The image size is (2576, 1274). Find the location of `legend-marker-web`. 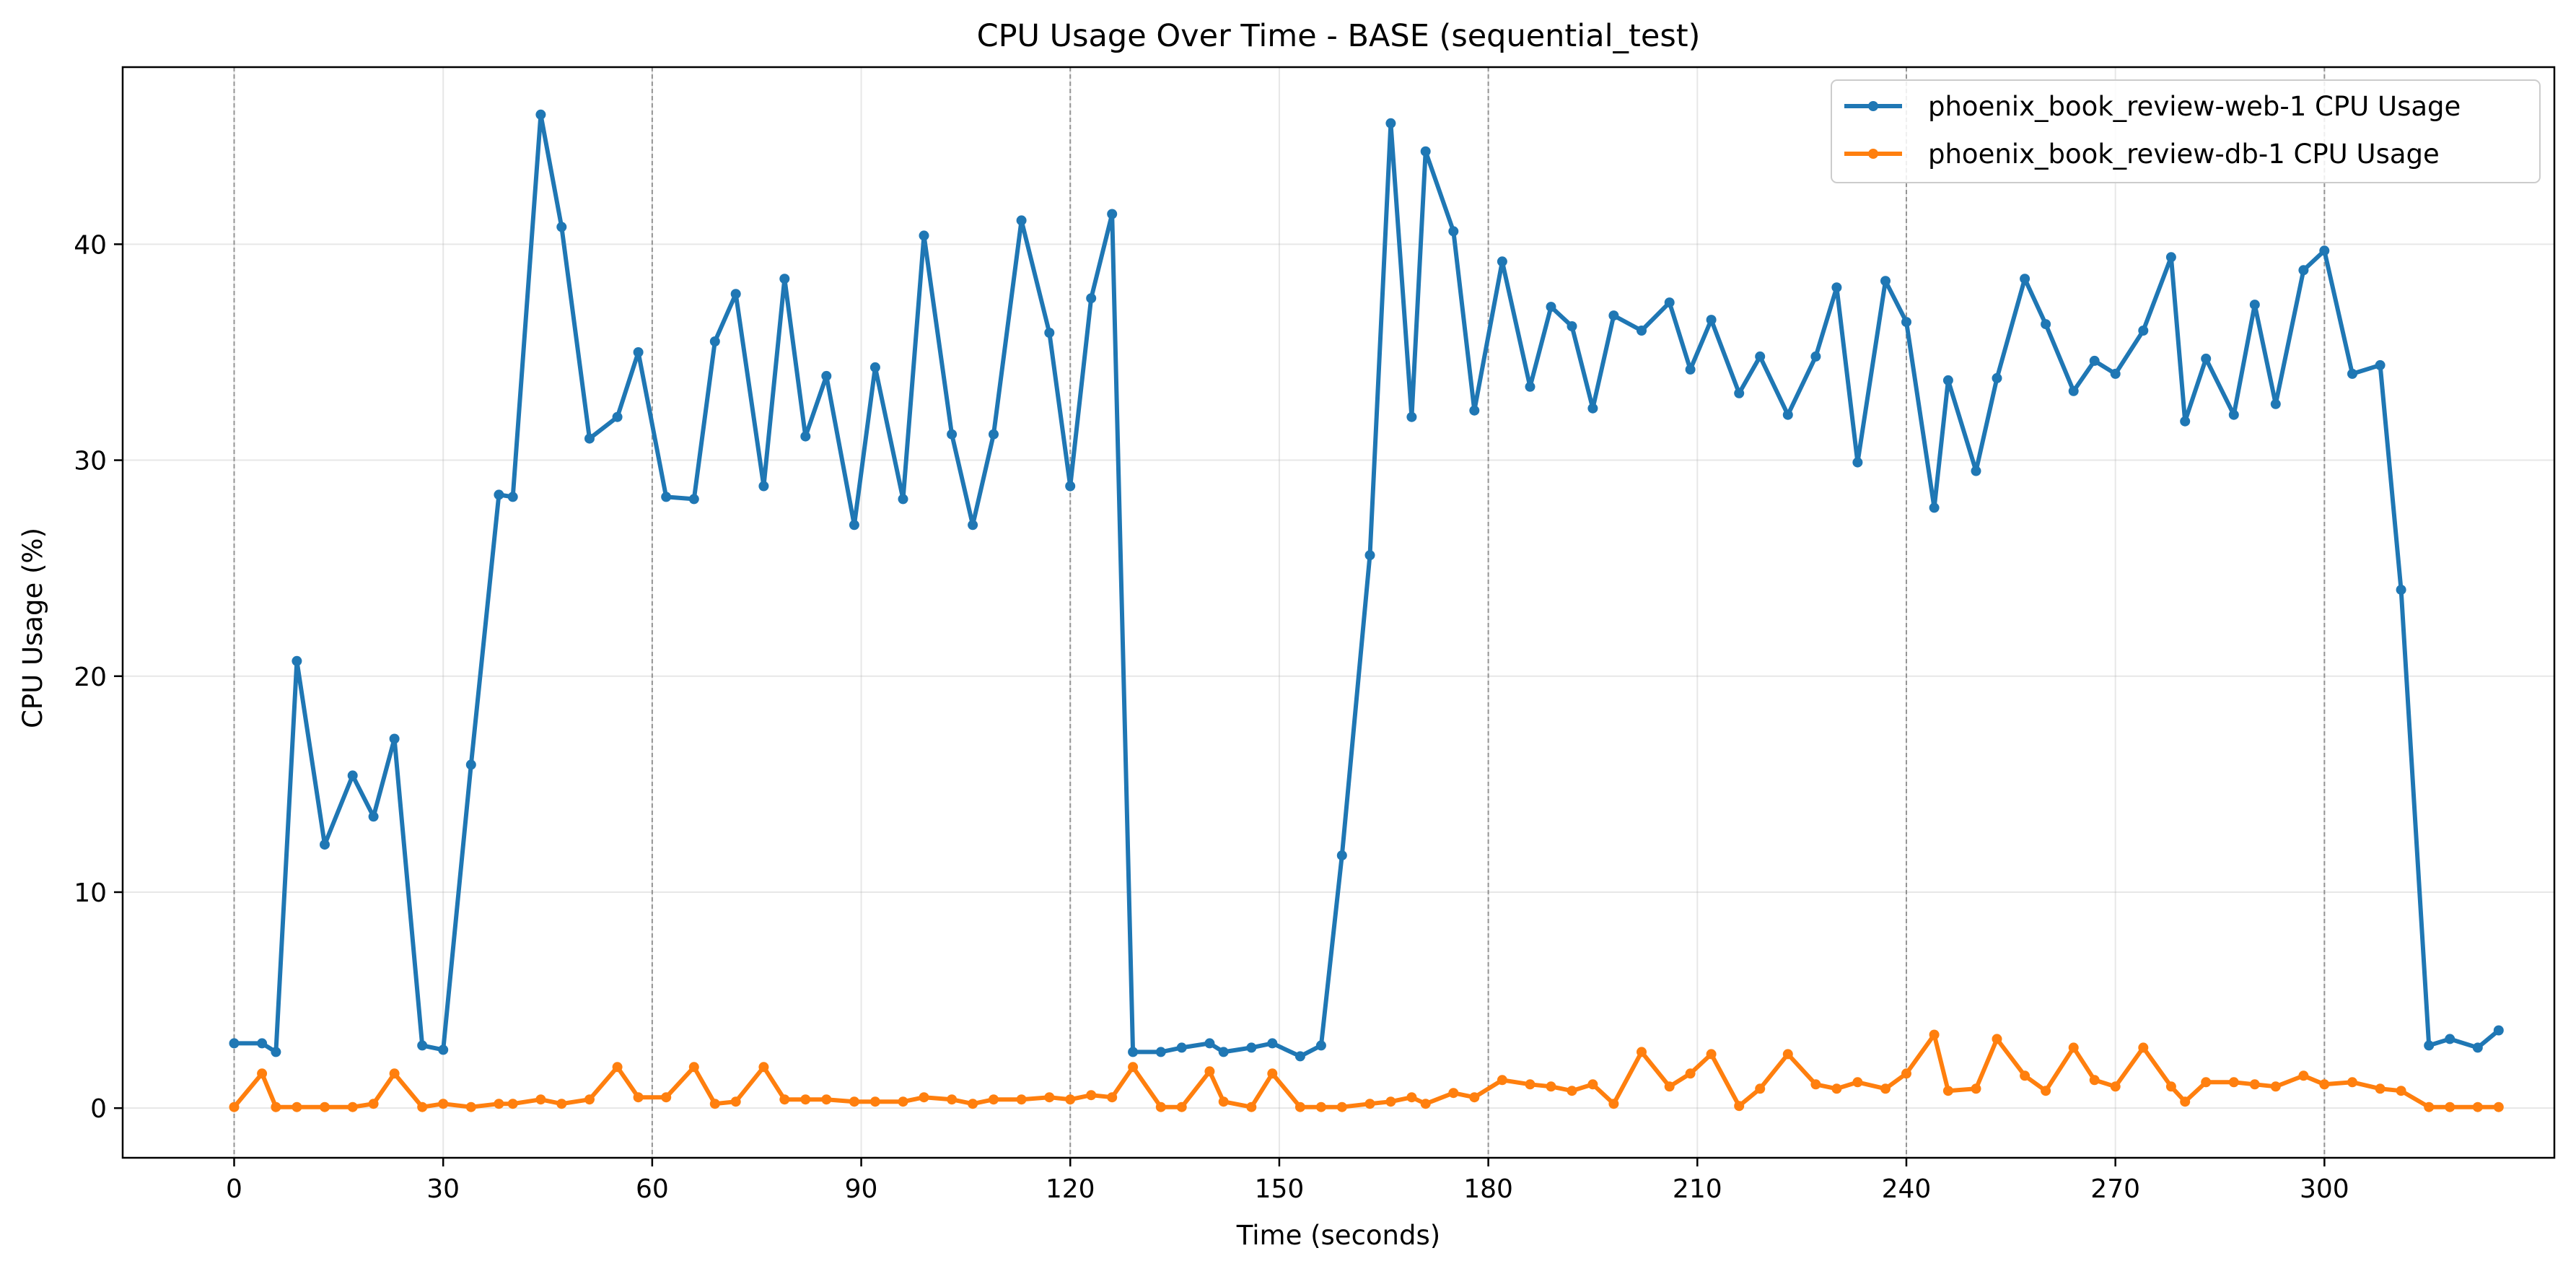

legend-marker-web is located at coordinates (1873, 106).